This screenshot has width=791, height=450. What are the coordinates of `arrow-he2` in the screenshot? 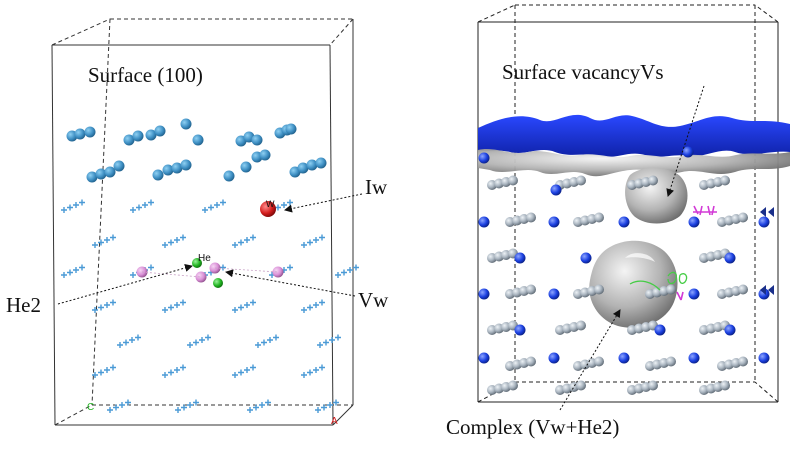 It's located at (125, 284).